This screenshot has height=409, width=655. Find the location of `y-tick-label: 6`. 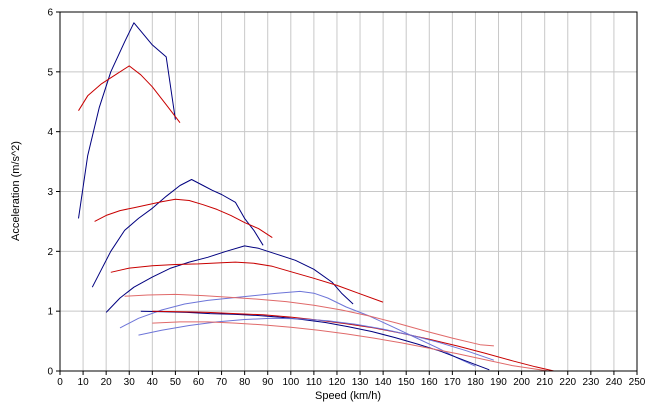

y-tick-label: 6 is located at coordinates (50, 13).